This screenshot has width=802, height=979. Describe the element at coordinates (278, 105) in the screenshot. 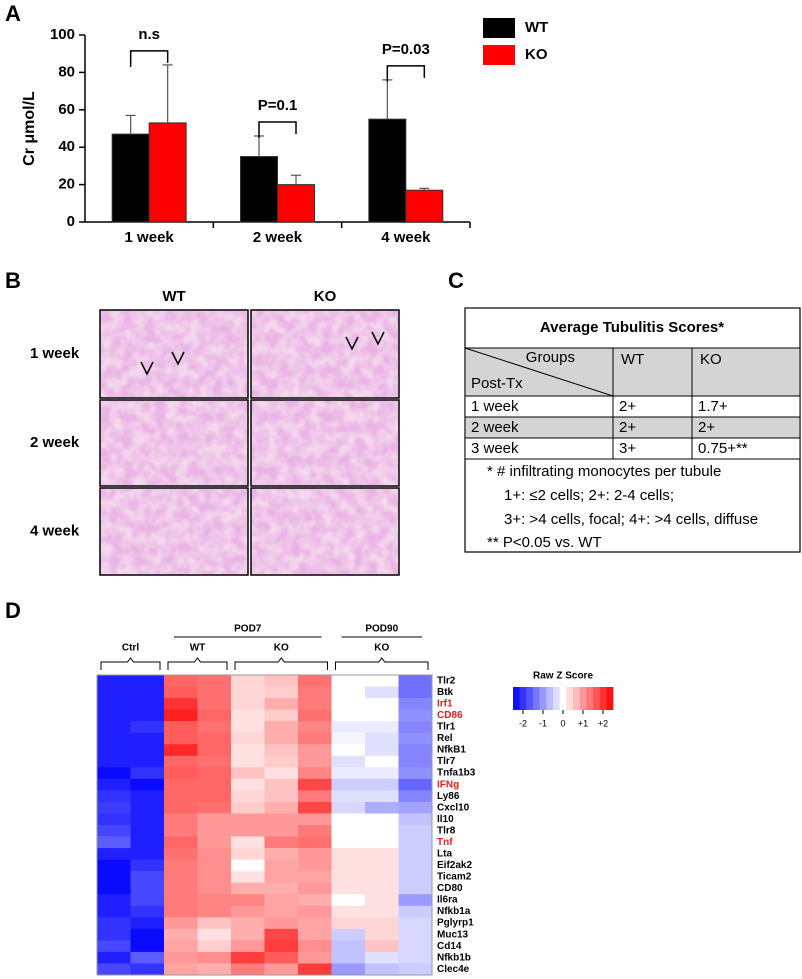

I see `annotation: P=0.1` at that location.